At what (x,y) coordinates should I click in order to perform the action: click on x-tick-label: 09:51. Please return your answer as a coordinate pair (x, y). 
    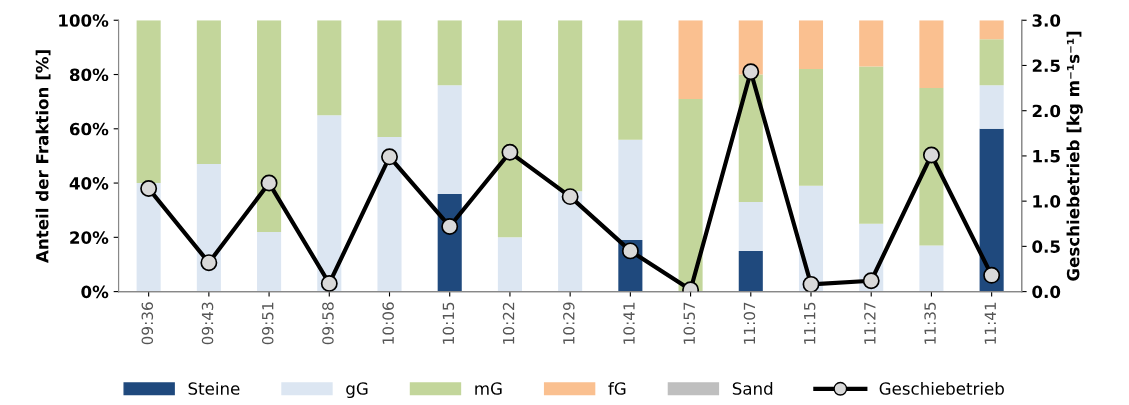
    Looking at the image, I should click on (267, 323).